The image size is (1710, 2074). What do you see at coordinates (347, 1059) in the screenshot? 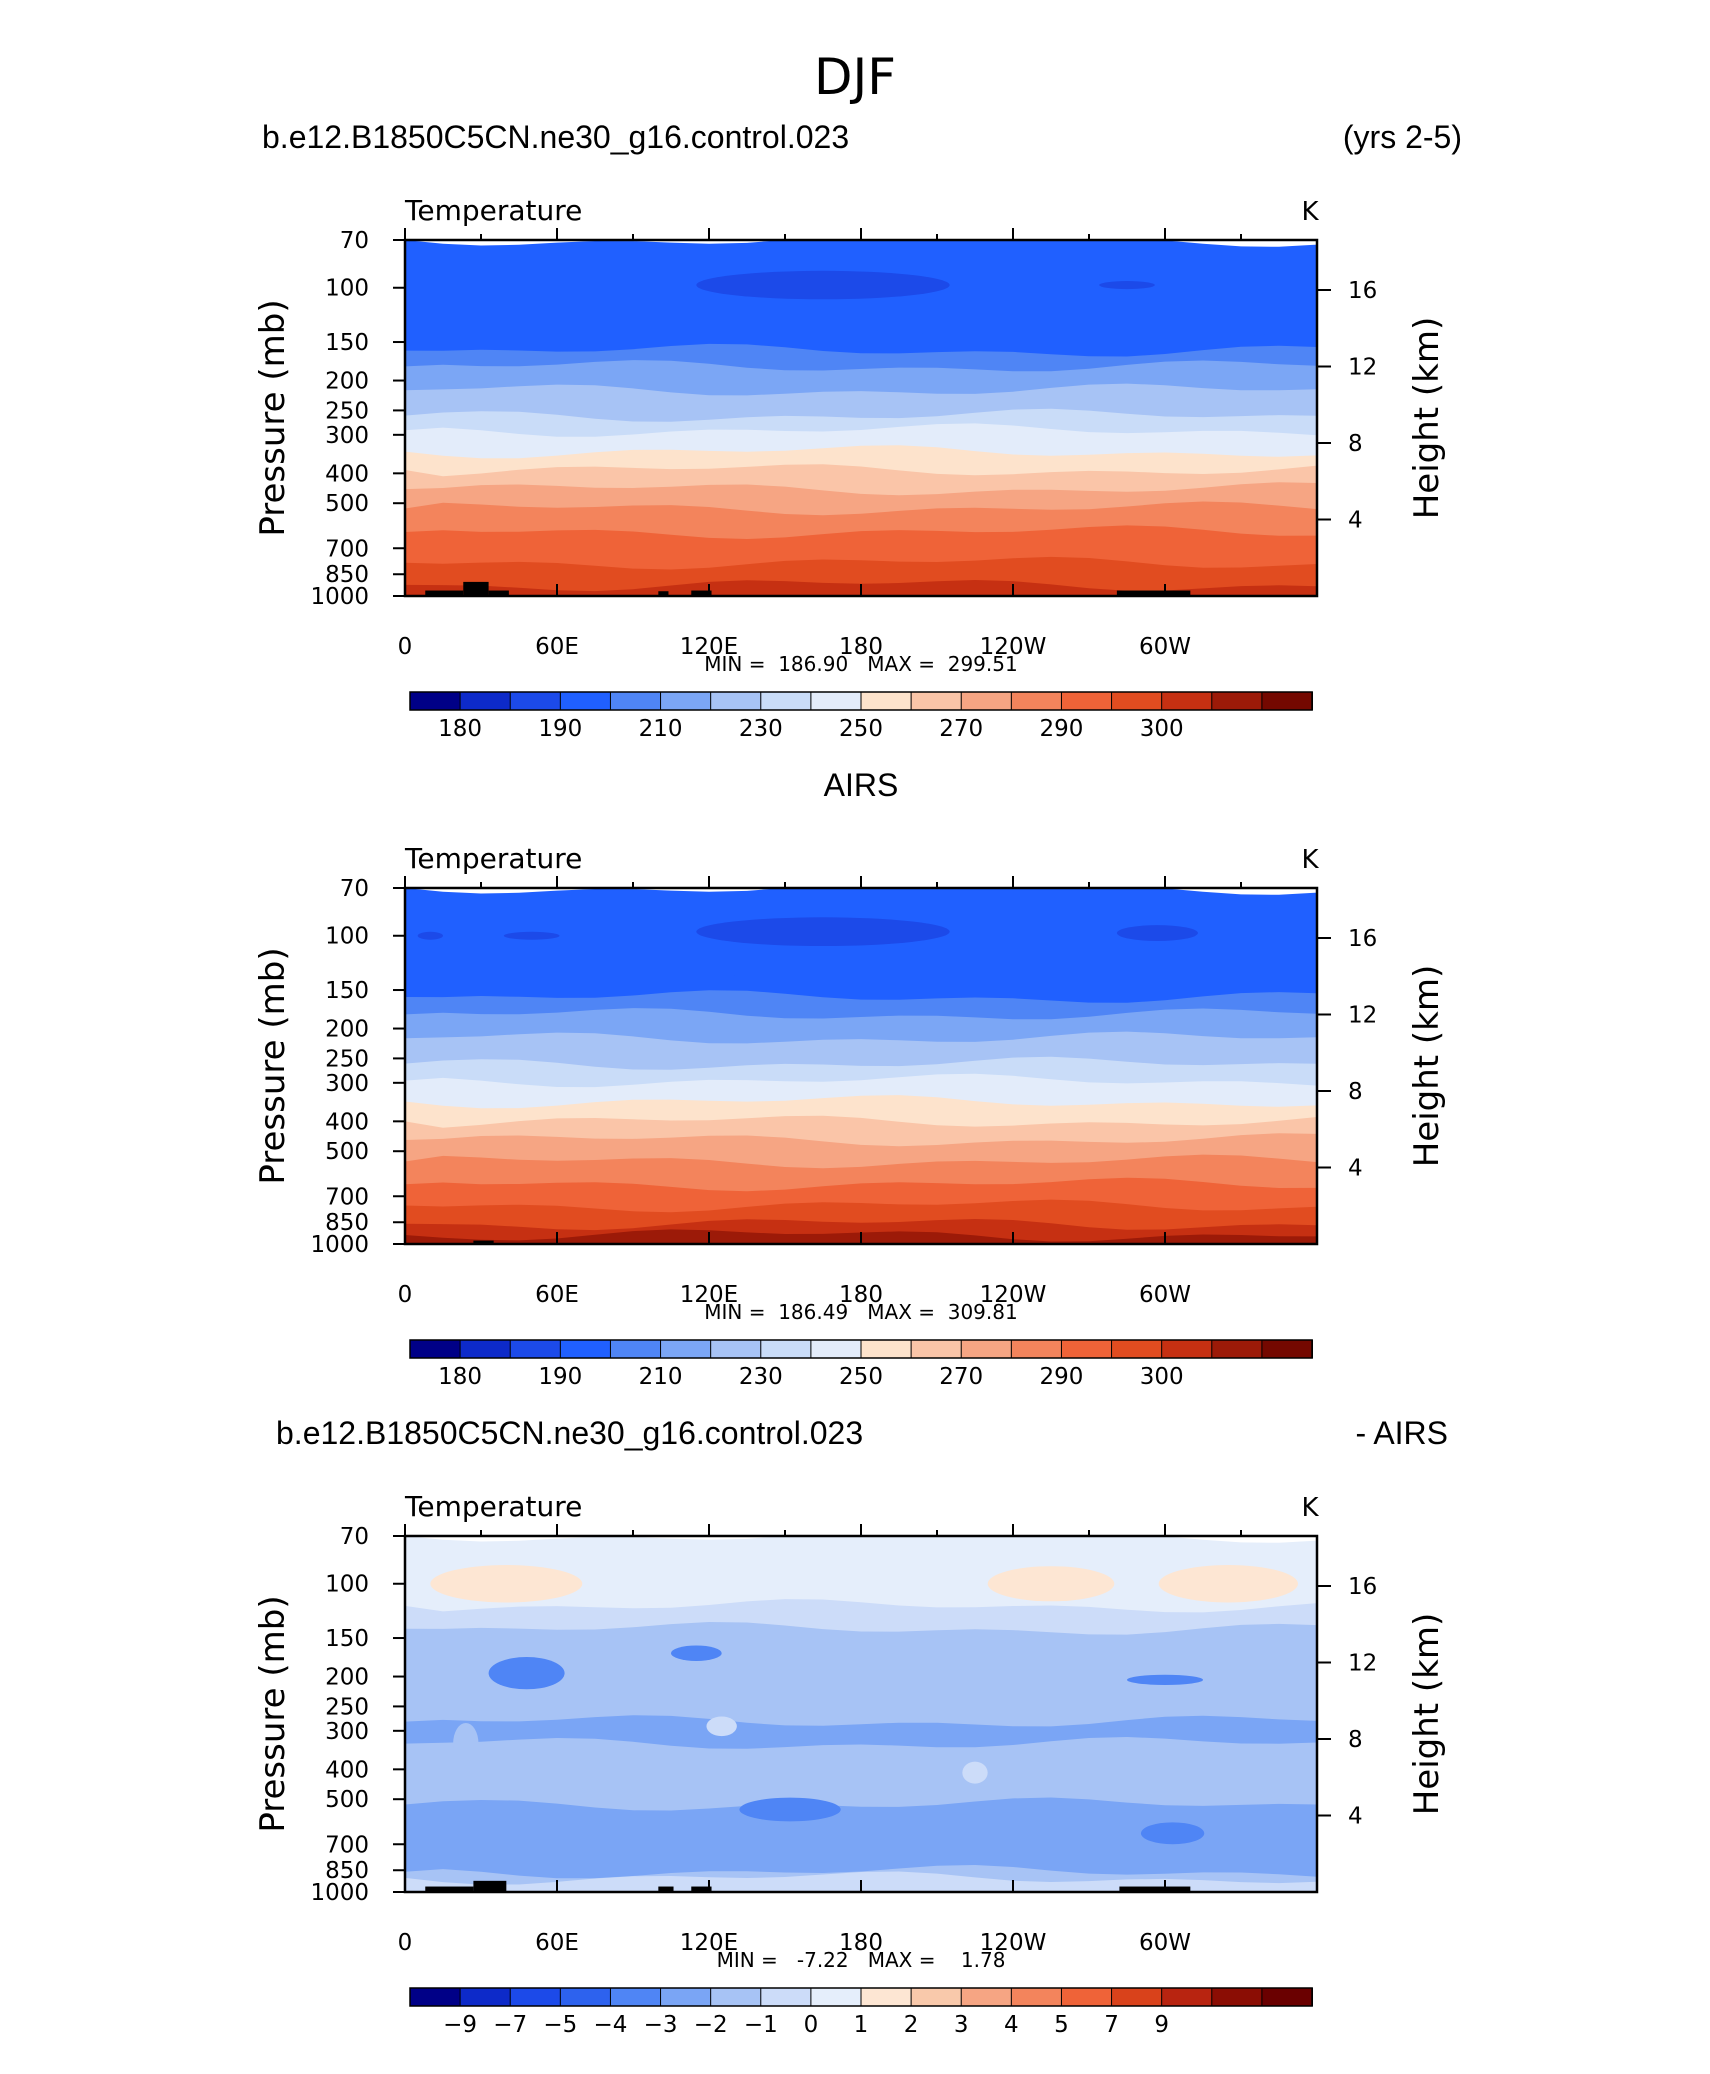
I see `y-tick-label: 250` at bounding box center [347, 1059].